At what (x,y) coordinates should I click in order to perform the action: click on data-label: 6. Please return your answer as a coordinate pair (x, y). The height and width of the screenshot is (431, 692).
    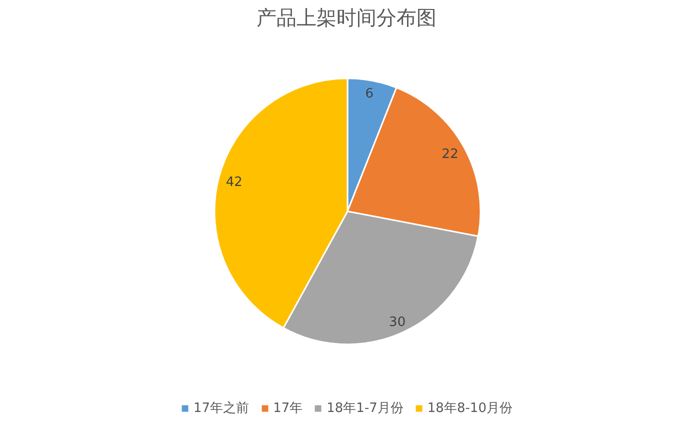
    Looking at the image, I should click on (369, 94).